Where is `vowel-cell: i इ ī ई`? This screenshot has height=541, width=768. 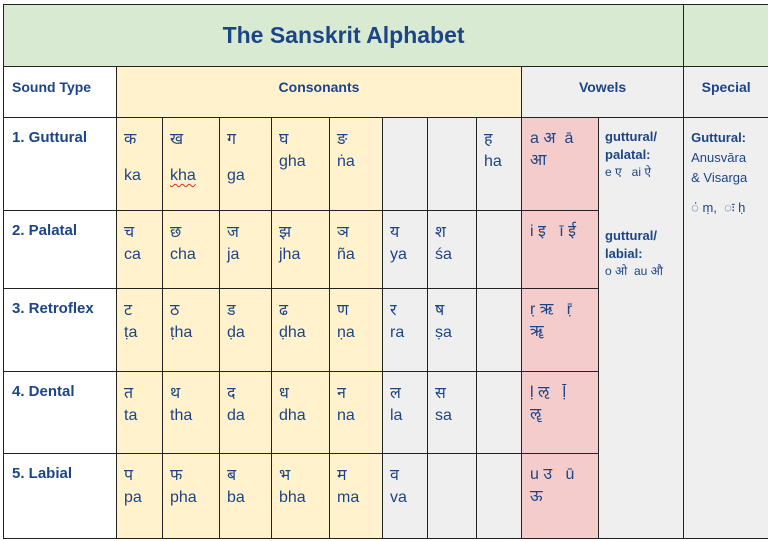
vowel-cell: i इ ī ई is located at coordinates (560, 249).